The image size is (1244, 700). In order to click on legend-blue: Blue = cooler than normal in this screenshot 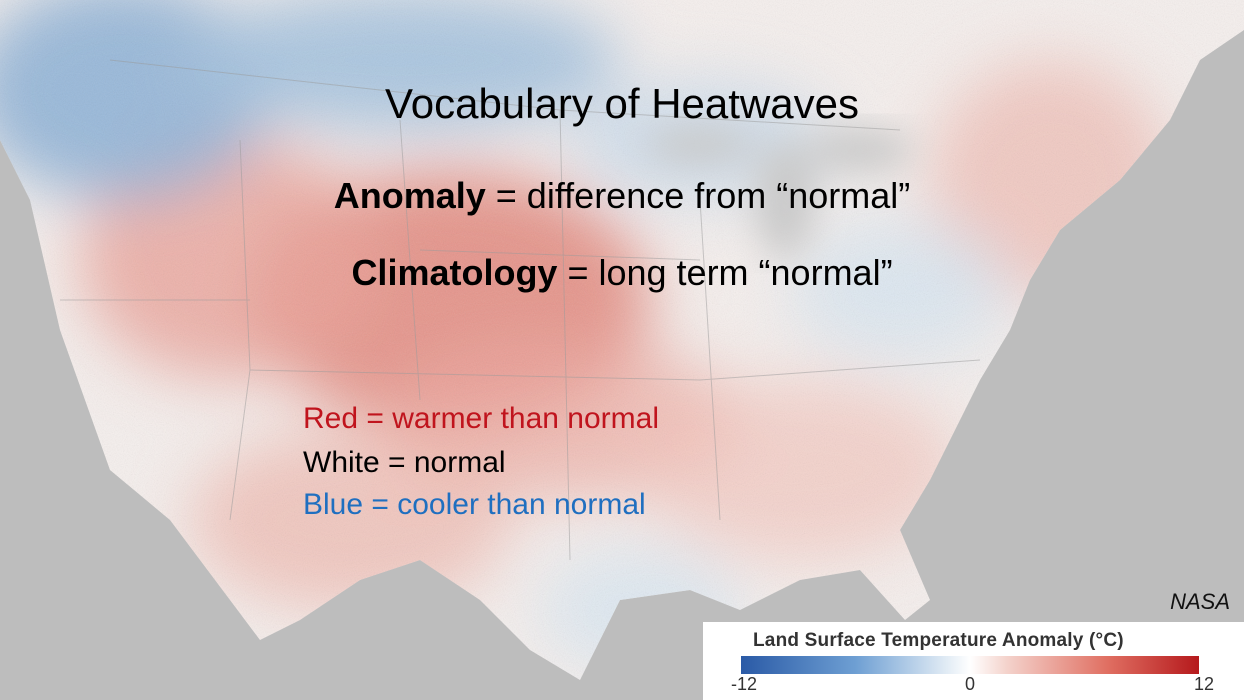, I will do `click(474, 504)`.